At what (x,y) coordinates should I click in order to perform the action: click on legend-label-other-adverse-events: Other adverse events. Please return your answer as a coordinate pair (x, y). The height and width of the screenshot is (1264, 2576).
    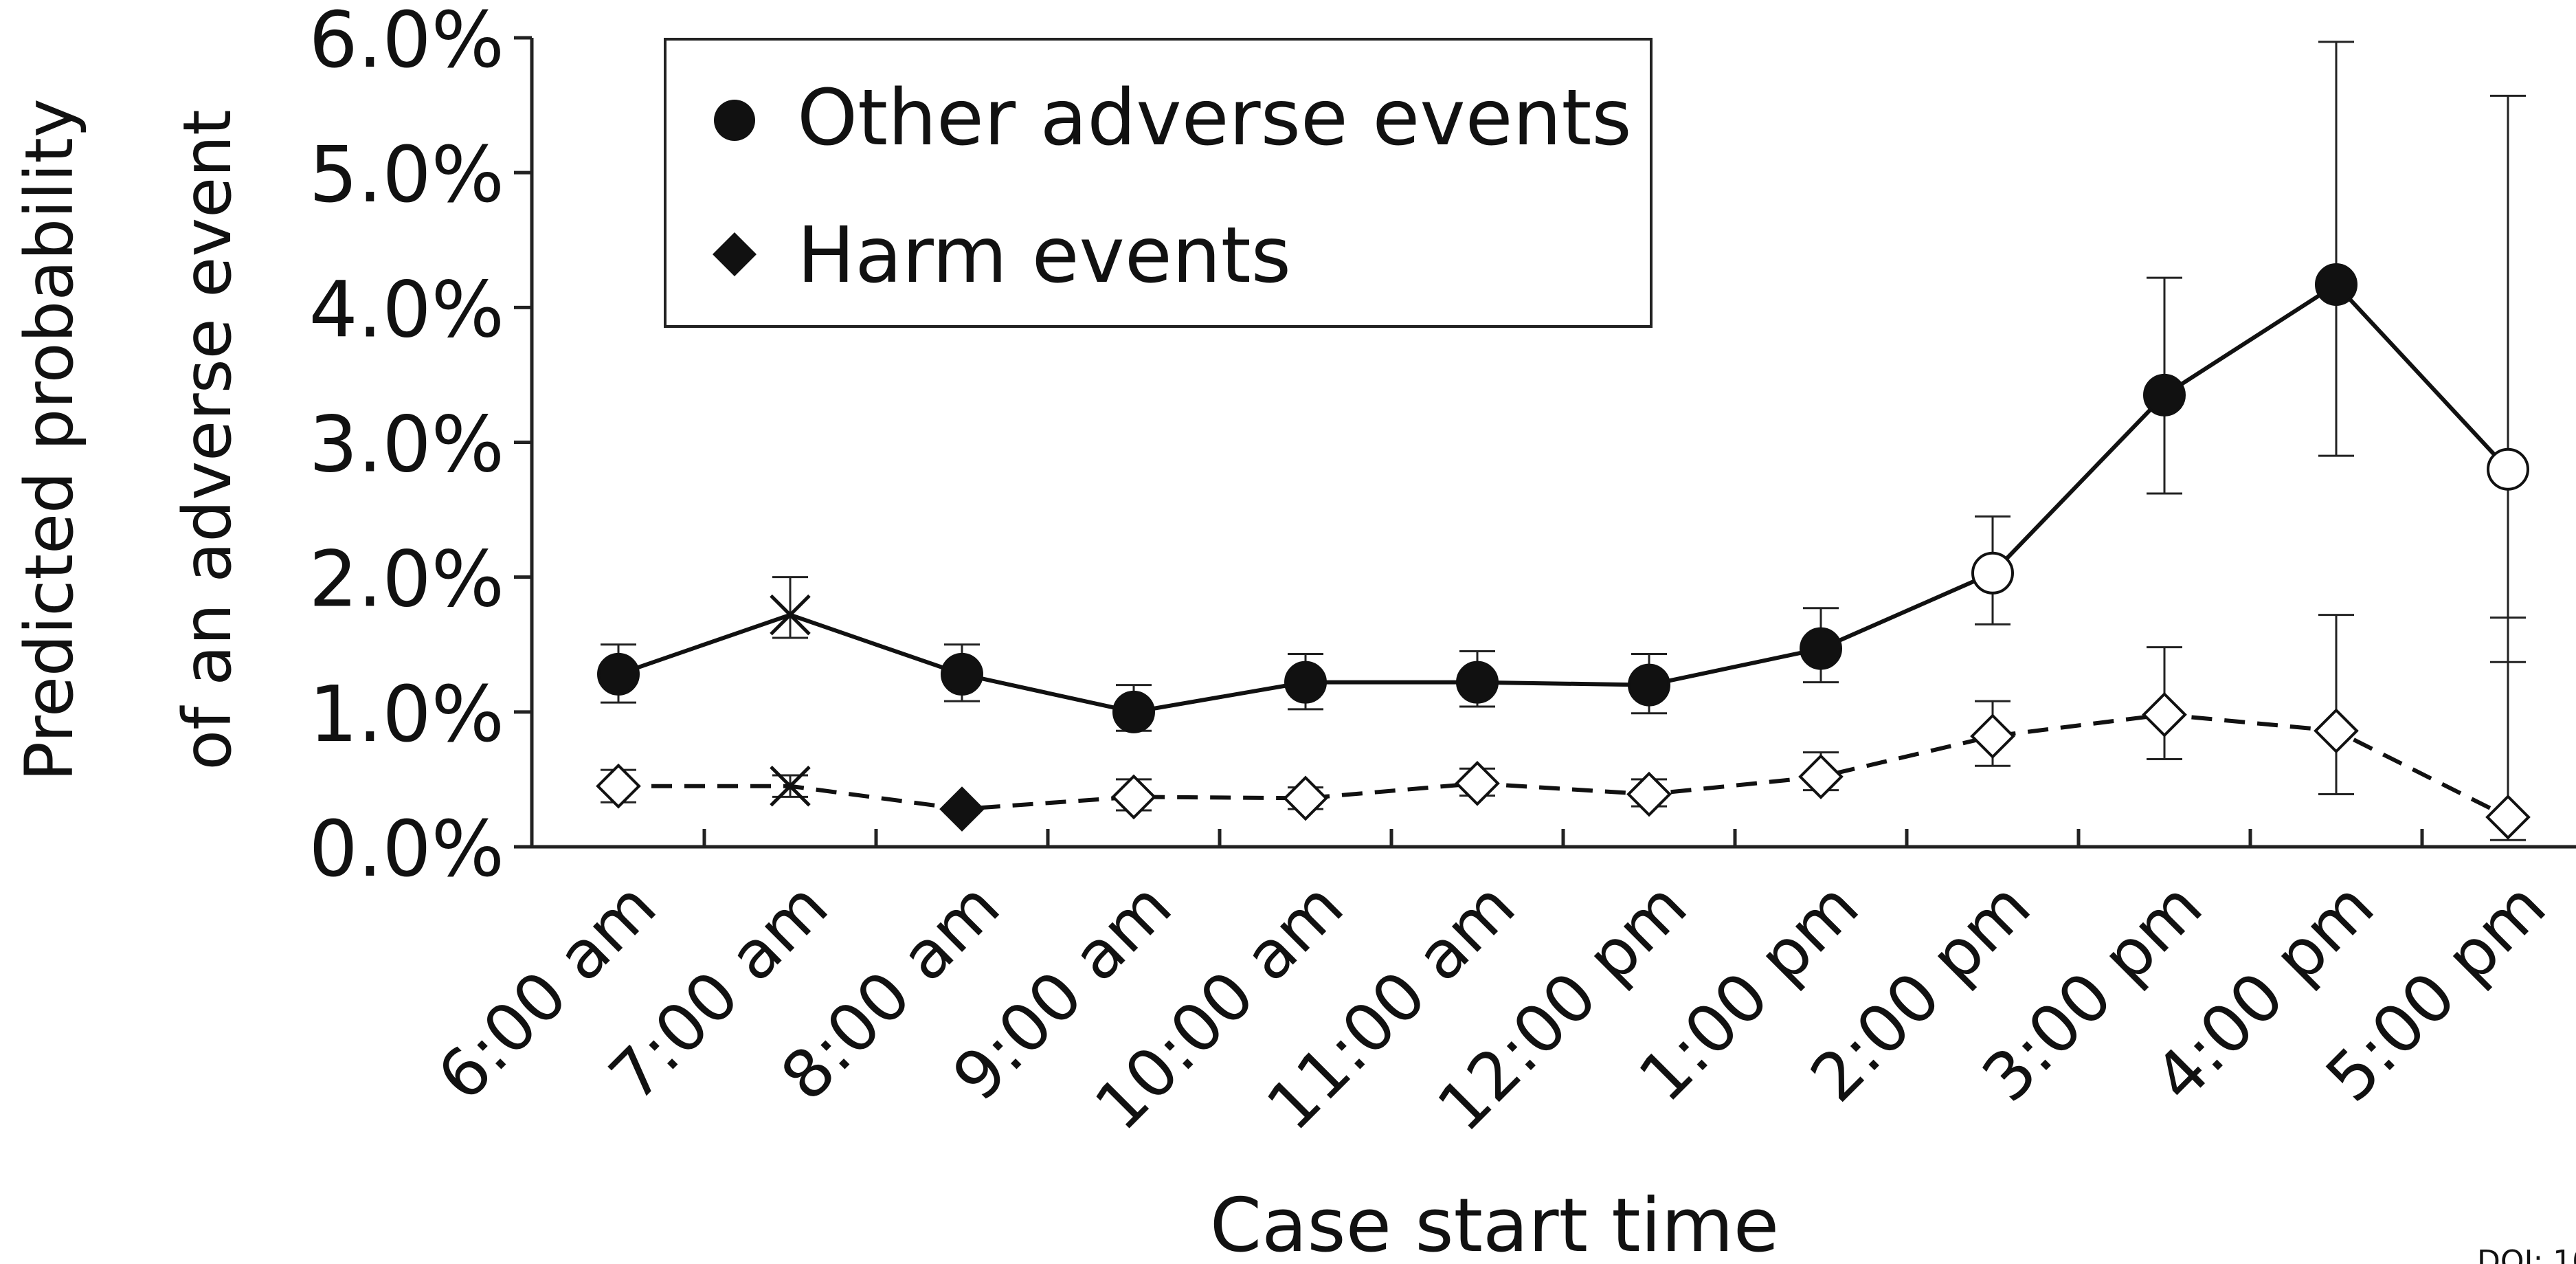
    Looking at the image, I should click on (1214, 118).